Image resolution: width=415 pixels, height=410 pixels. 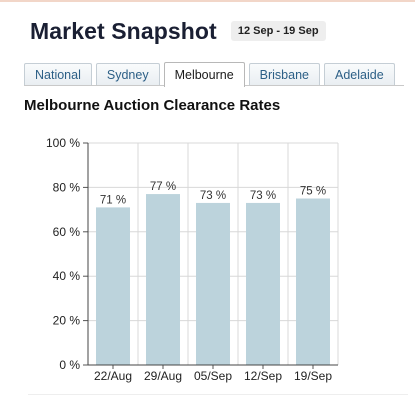 I want to click on y-tick-label: 0 %, so click(x=69, y=365).